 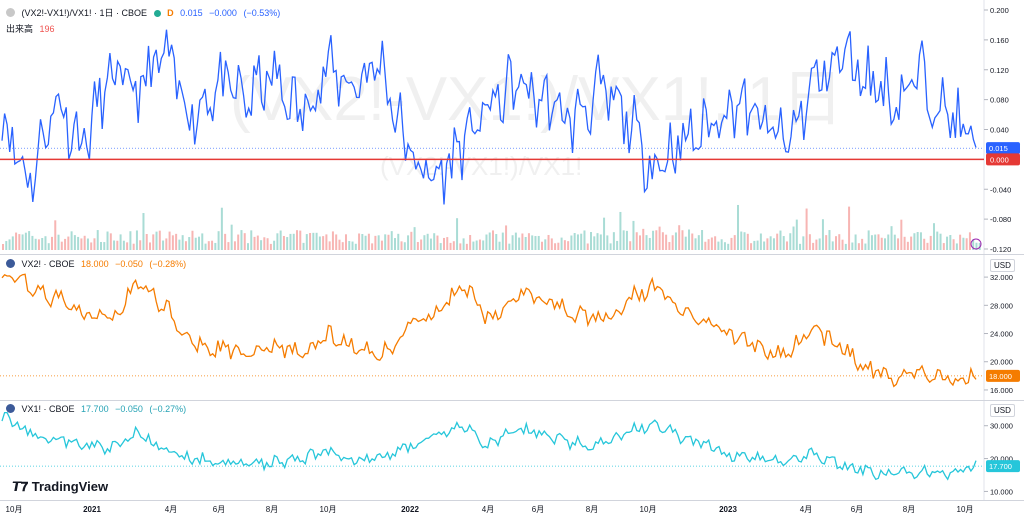 What do you see at coordinates (999, 70) in the screenshot?
I see `y-tick-label: 0.120` at bounding box center [999, 70].